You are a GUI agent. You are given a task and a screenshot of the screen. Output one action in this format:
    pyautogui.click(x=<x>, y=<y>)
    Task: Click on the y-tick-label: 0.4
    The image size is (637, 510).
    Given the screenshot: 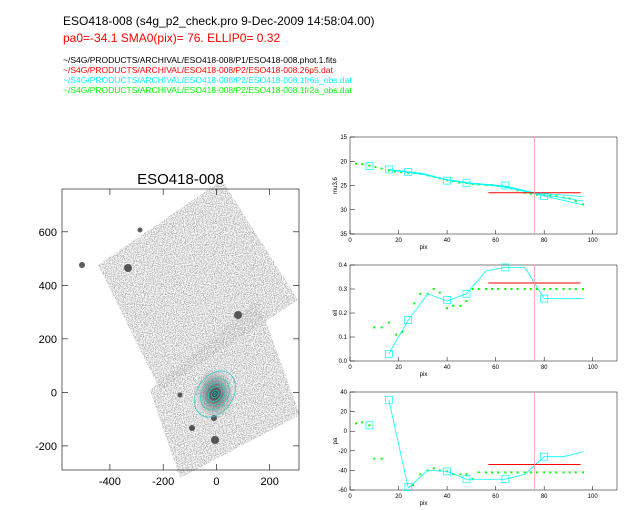 What is the action you would take?
    pyautogui.click(x=343, y=266)
    